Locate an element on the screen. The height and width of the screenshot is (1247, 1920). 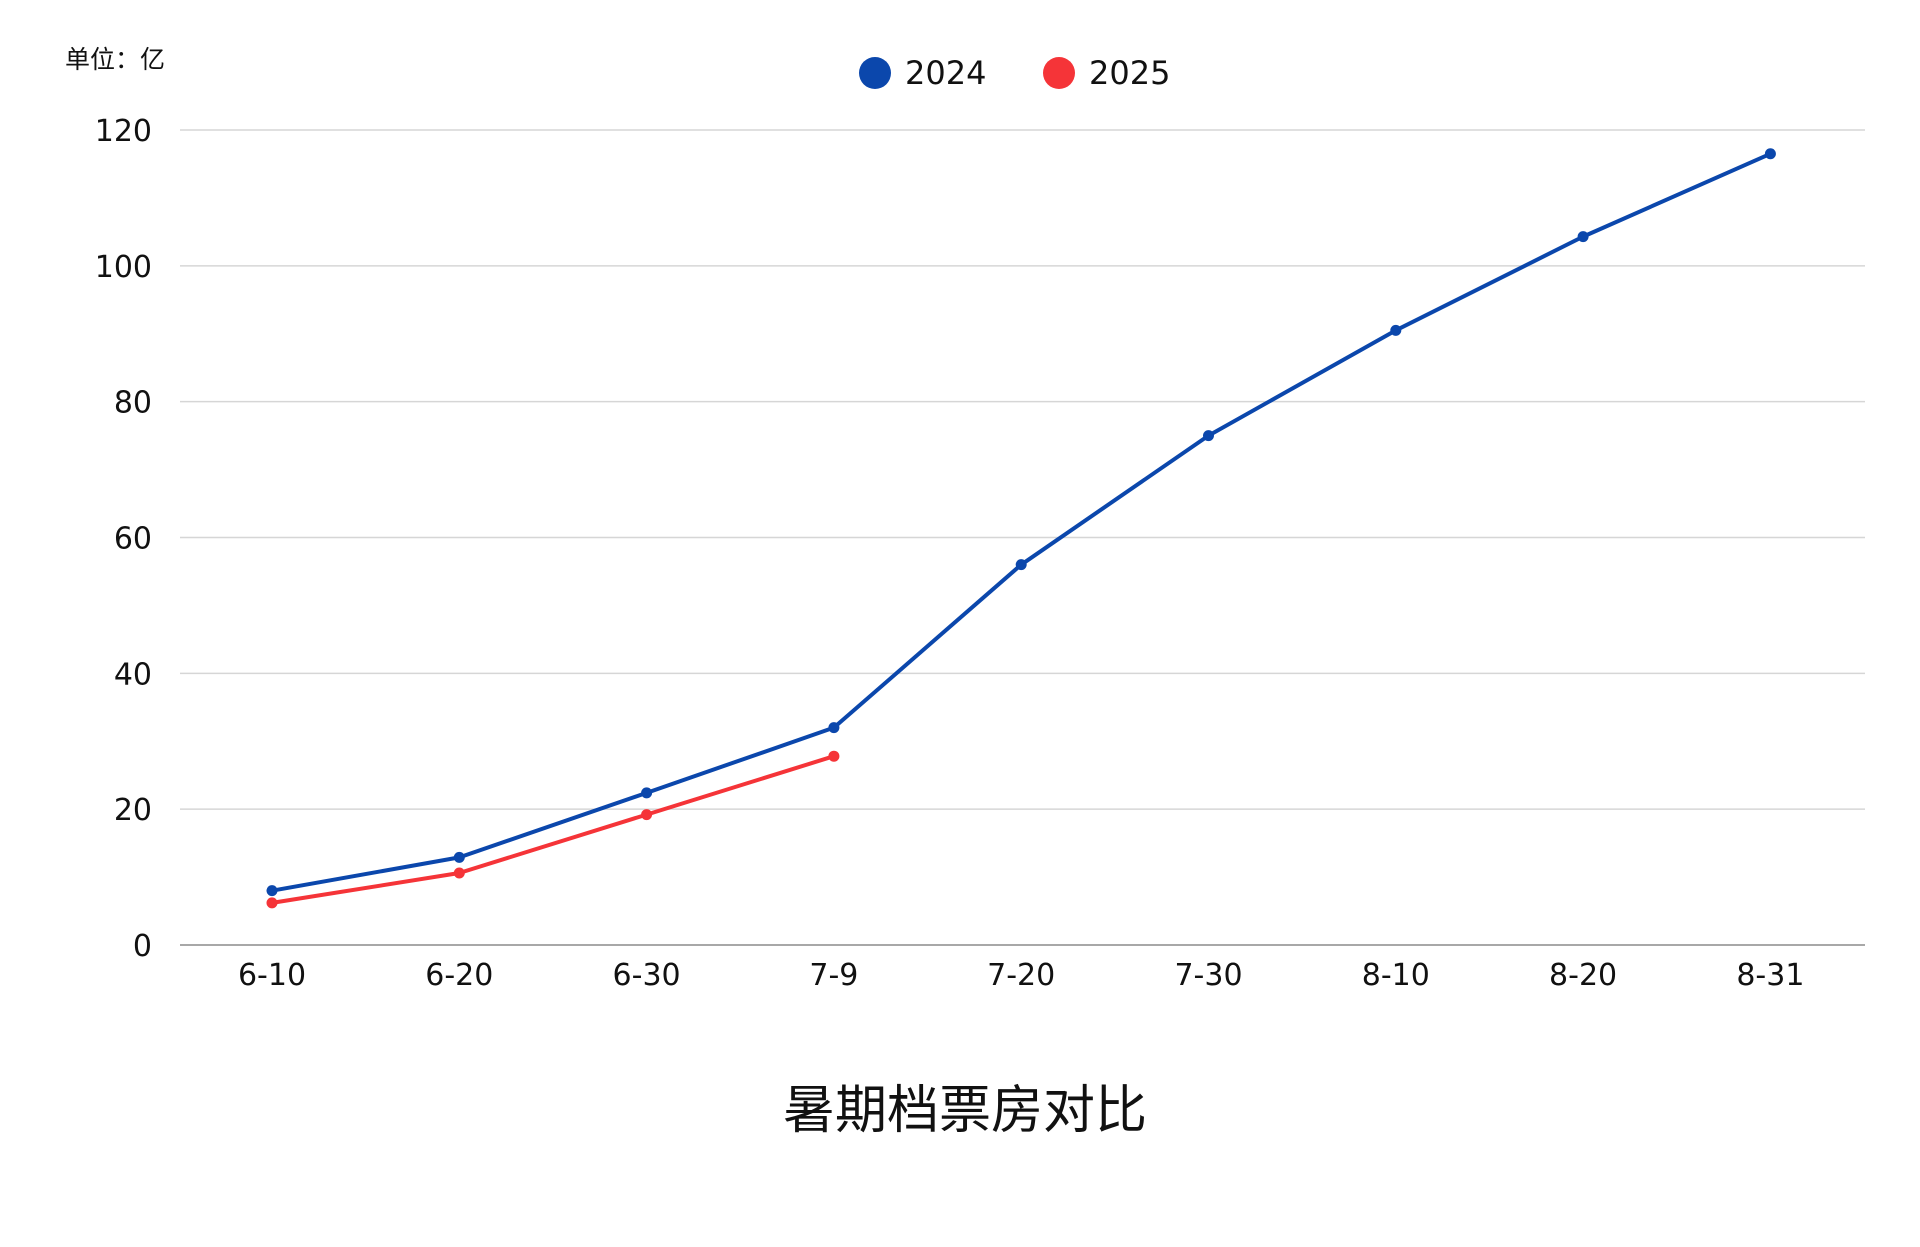
x-tick-label: 6-30 is located at coordinates (647, 975).